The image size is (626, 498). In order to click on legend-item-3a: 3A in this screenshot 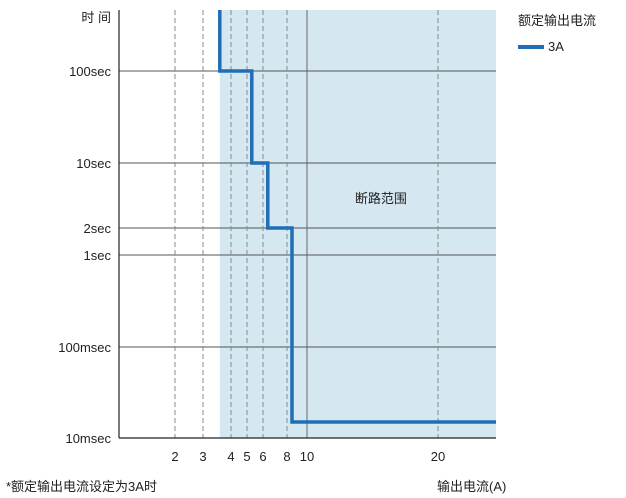, I will do `click(557, 46)`.